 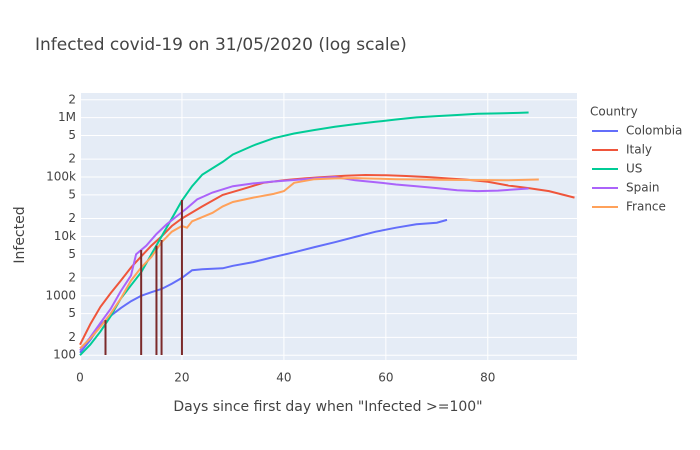 What do you see at coordinates (181, 378) in the screenshot?
I see `x-tick-label: 20` at bounding box center [181, 378].